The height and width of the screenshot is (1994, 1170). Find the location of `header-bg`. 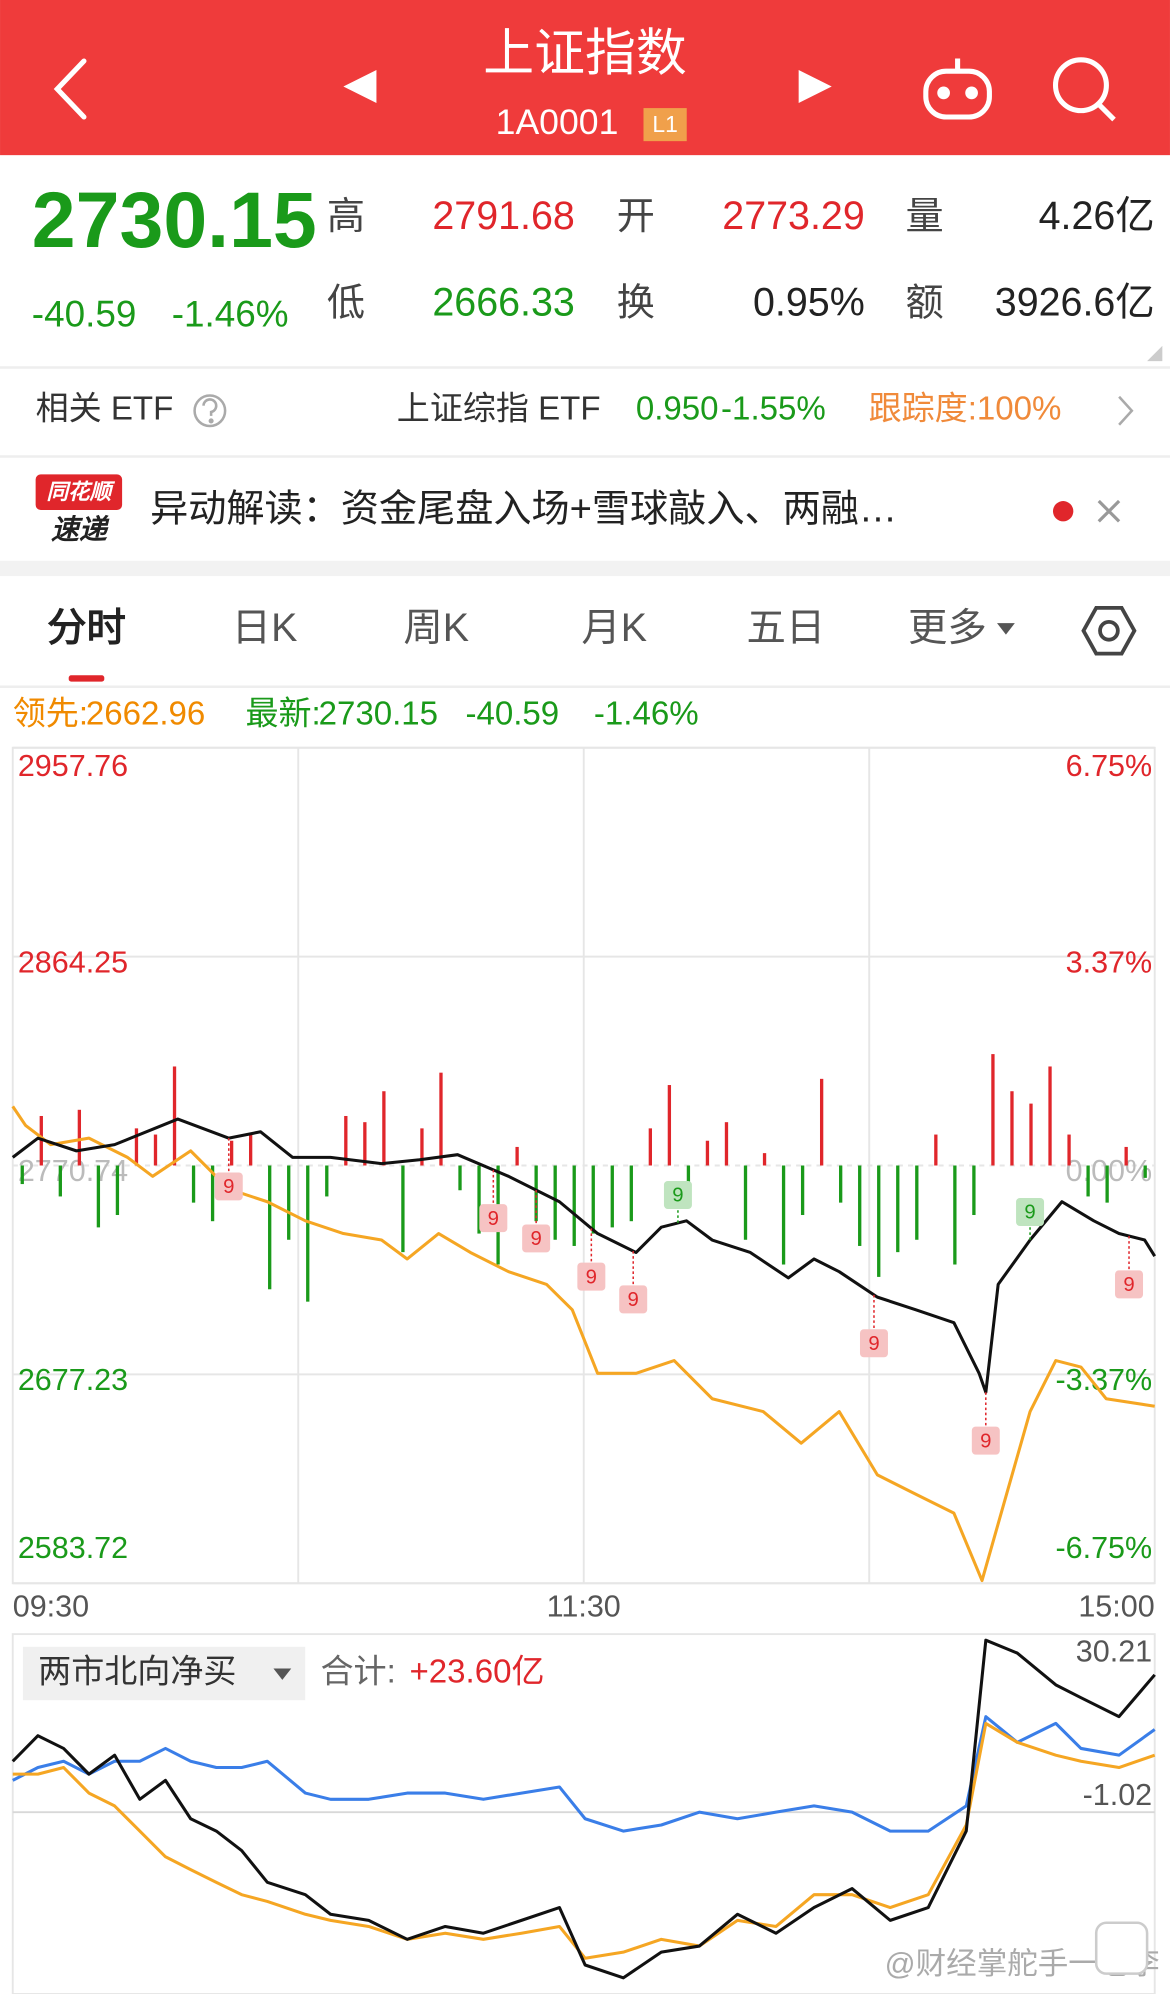

header-bg is located at coordinates (585, 78).